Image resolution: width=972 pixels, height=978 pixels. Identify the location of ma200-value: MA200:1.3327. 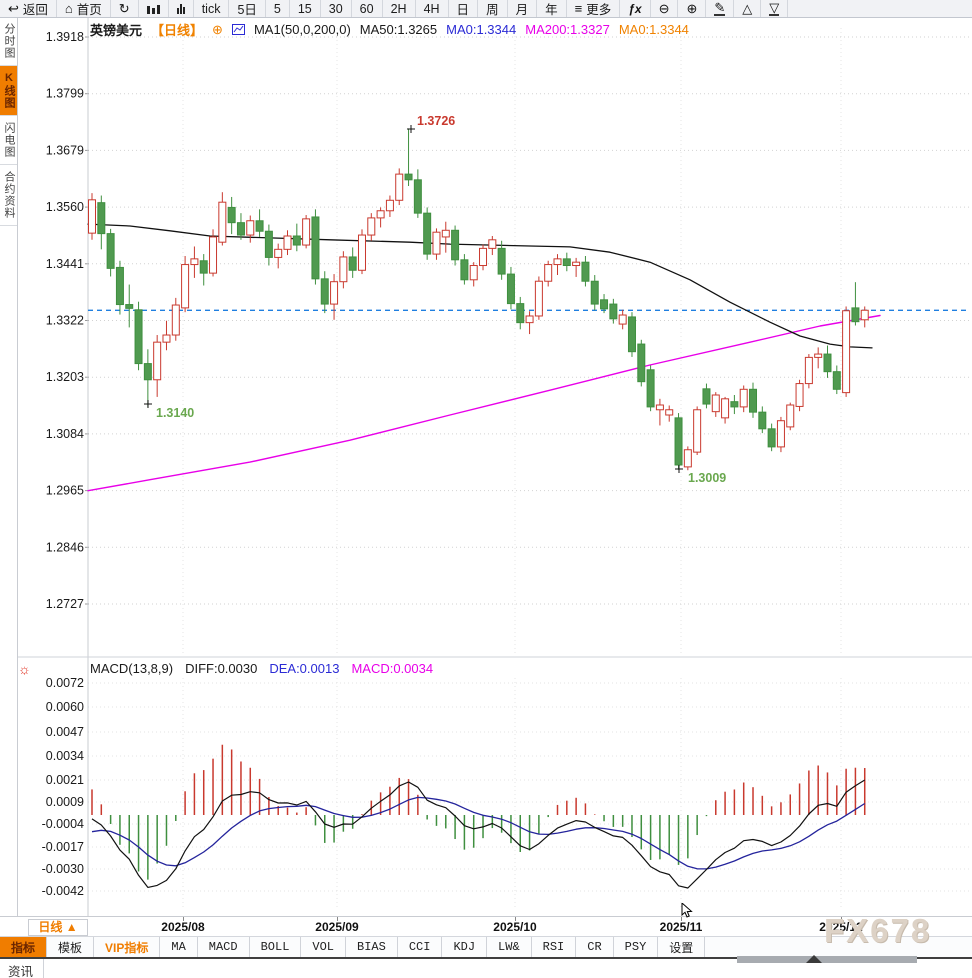
(567, 29).